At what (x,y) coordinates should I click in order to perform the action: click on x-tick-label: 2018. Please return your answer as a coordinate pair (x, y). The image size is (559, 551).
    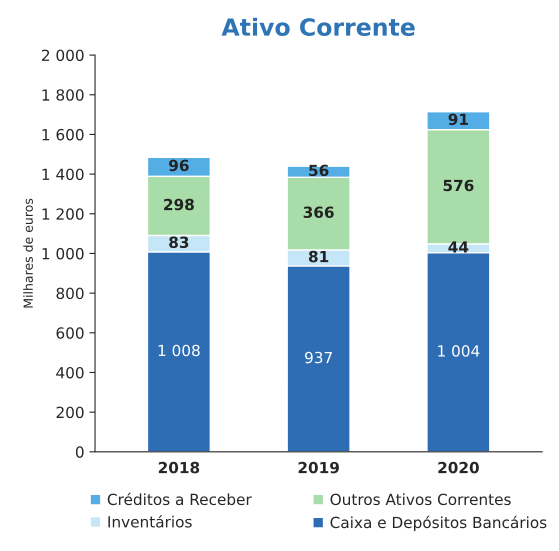
    Looking at the image, I should click on (179, 468).